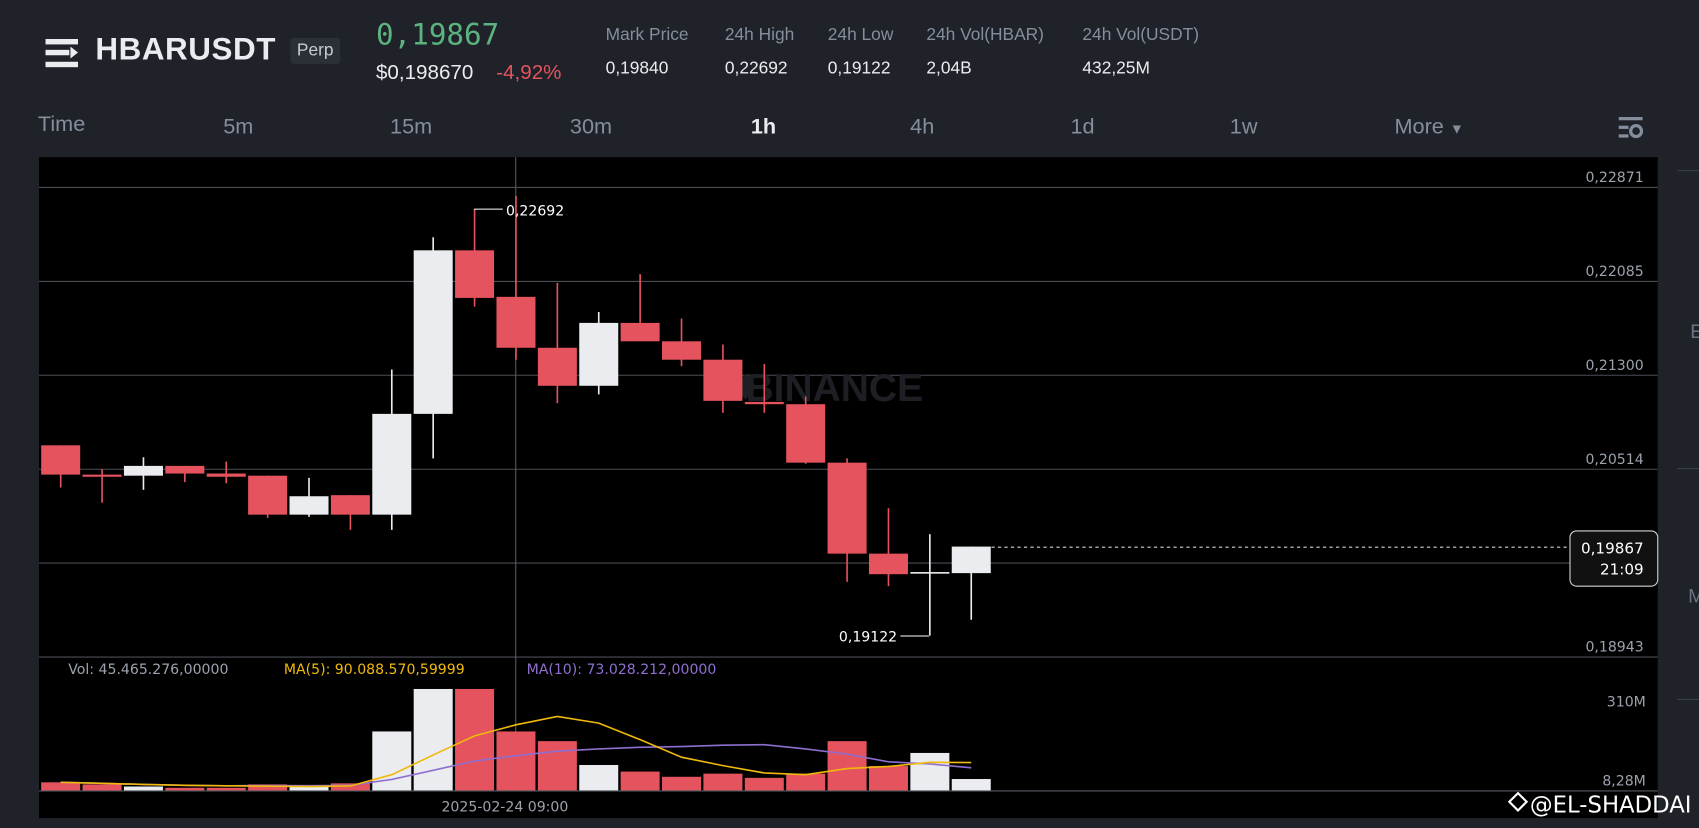  What do you see at coordinates (437, 35) in the screenshot?
I see `last-price: 0,19867` at bounding box center [437, 35].